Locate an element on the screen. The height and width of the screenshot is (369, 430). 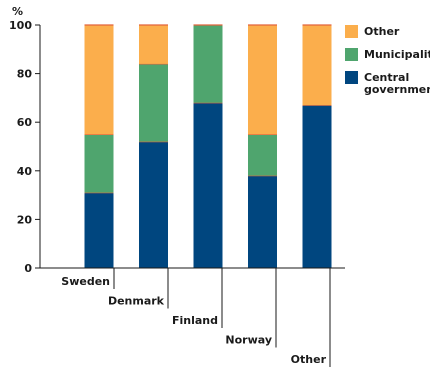
category-label: Denmark is located at coordinates (136, 301).